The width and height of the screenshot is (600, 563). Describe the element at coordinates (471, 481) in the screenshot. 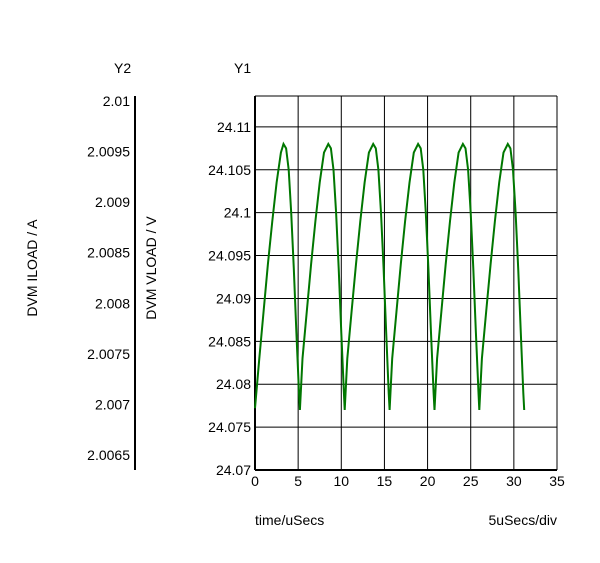

I see `x-tick-label: 25` at that location.